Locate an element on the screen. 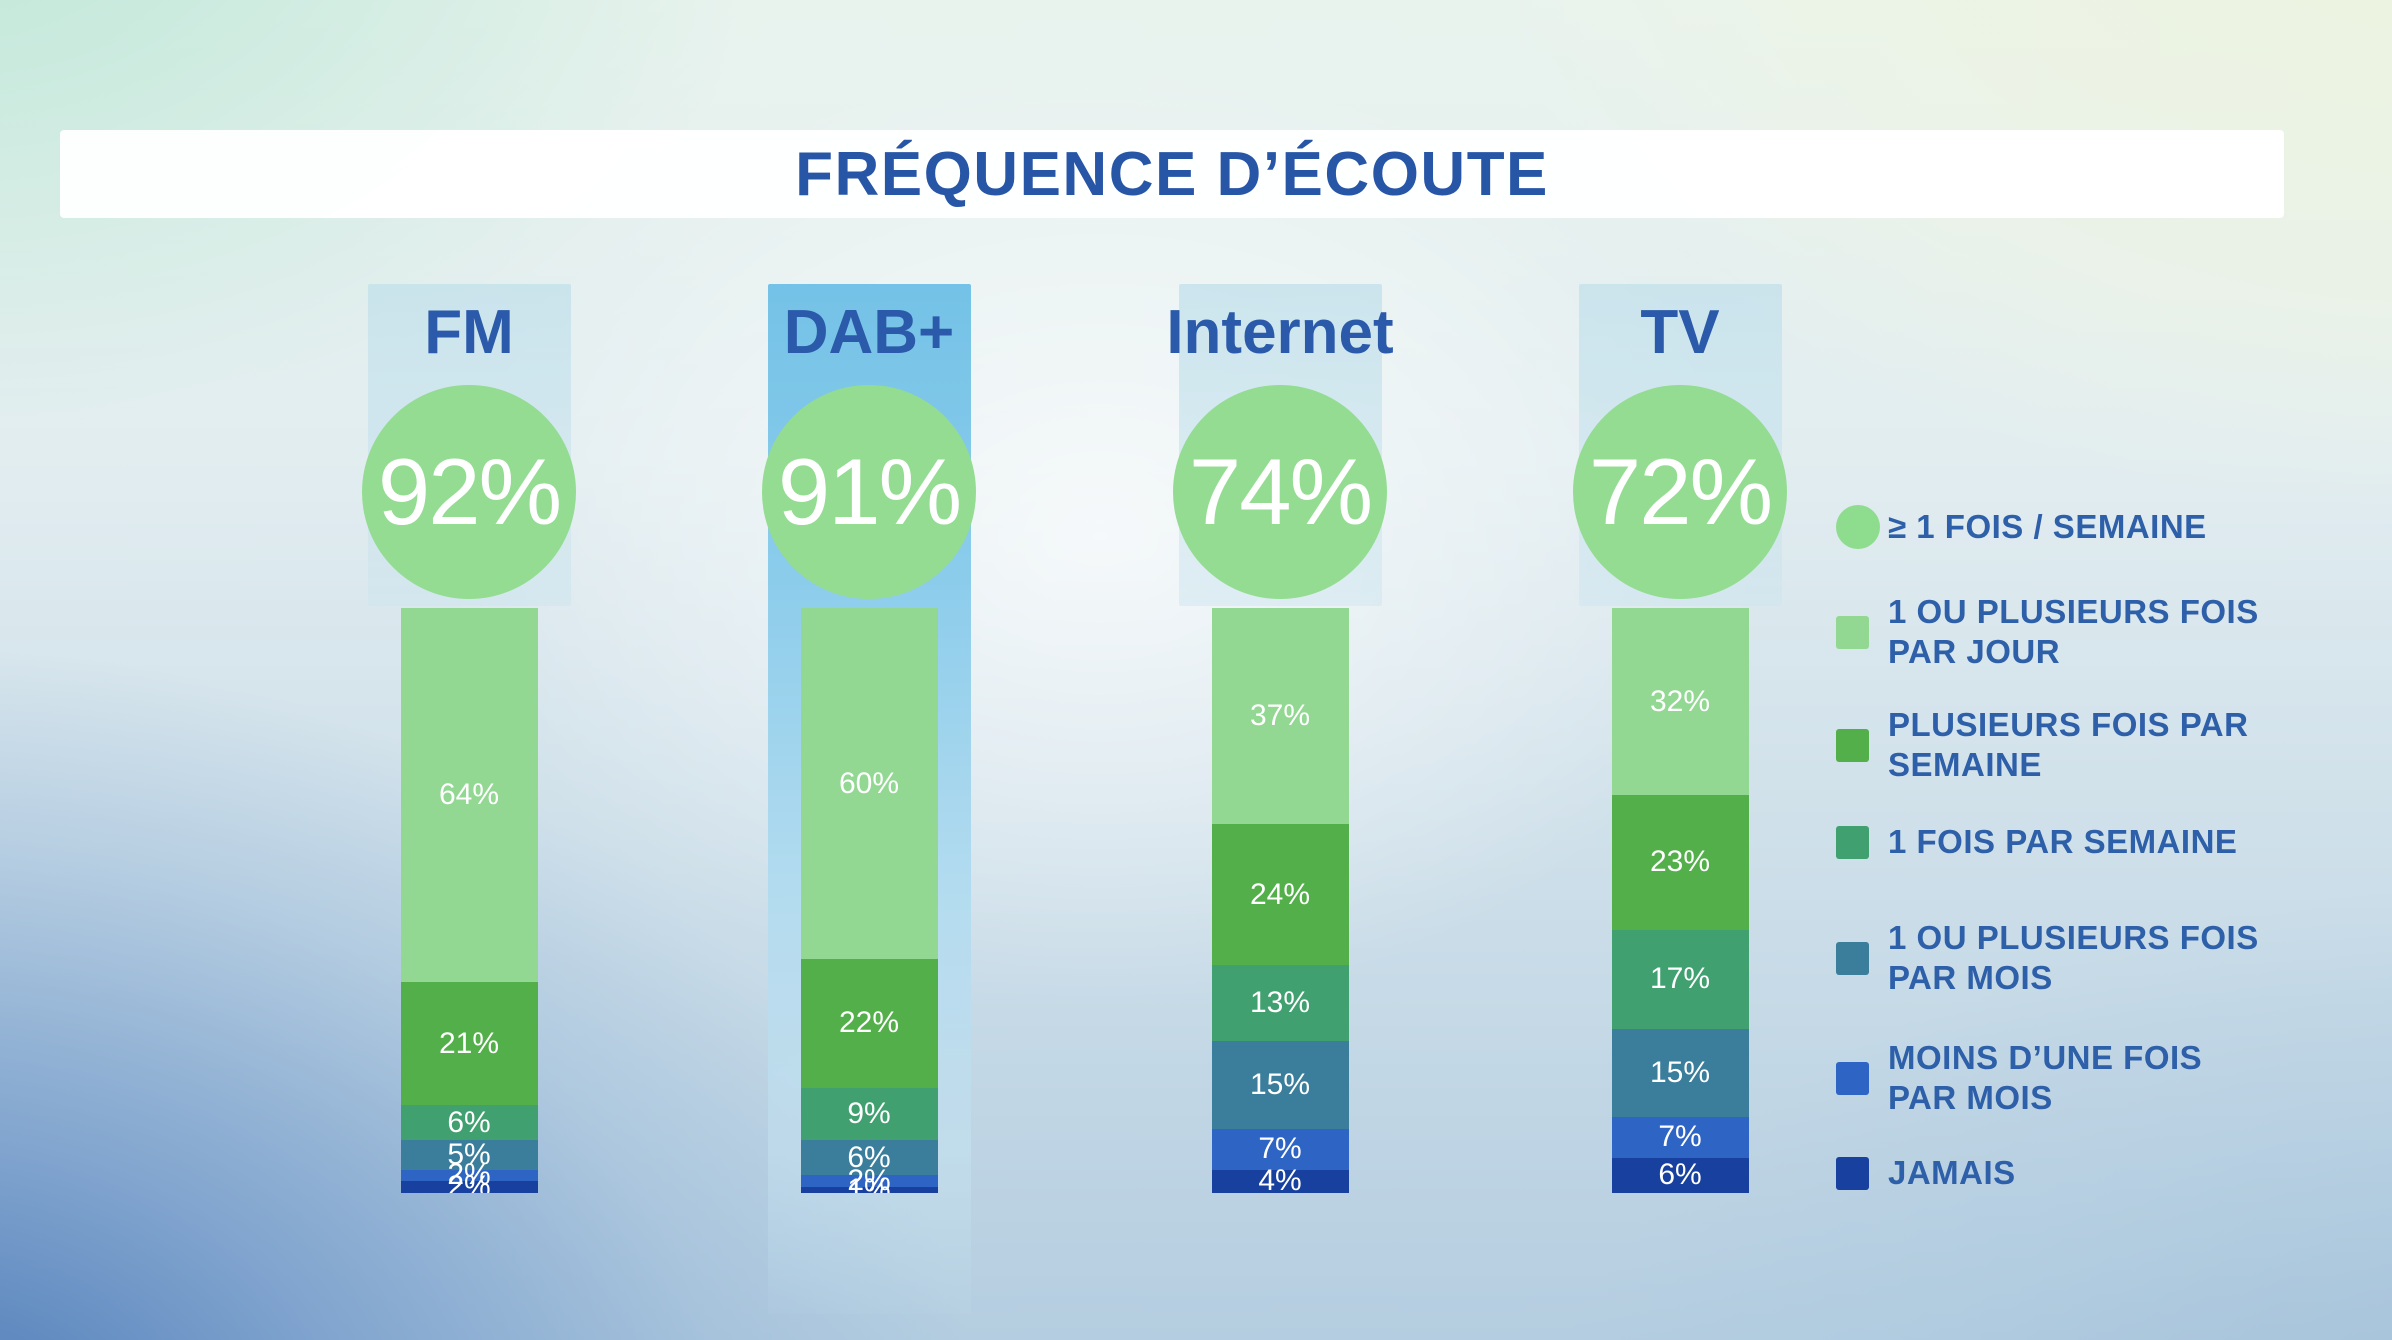 This screenshot has width=2392, height=1340. stacked-bar-internet: 37% 24% 13% 15% 7% 4% is located at coordinates (1280, 900).